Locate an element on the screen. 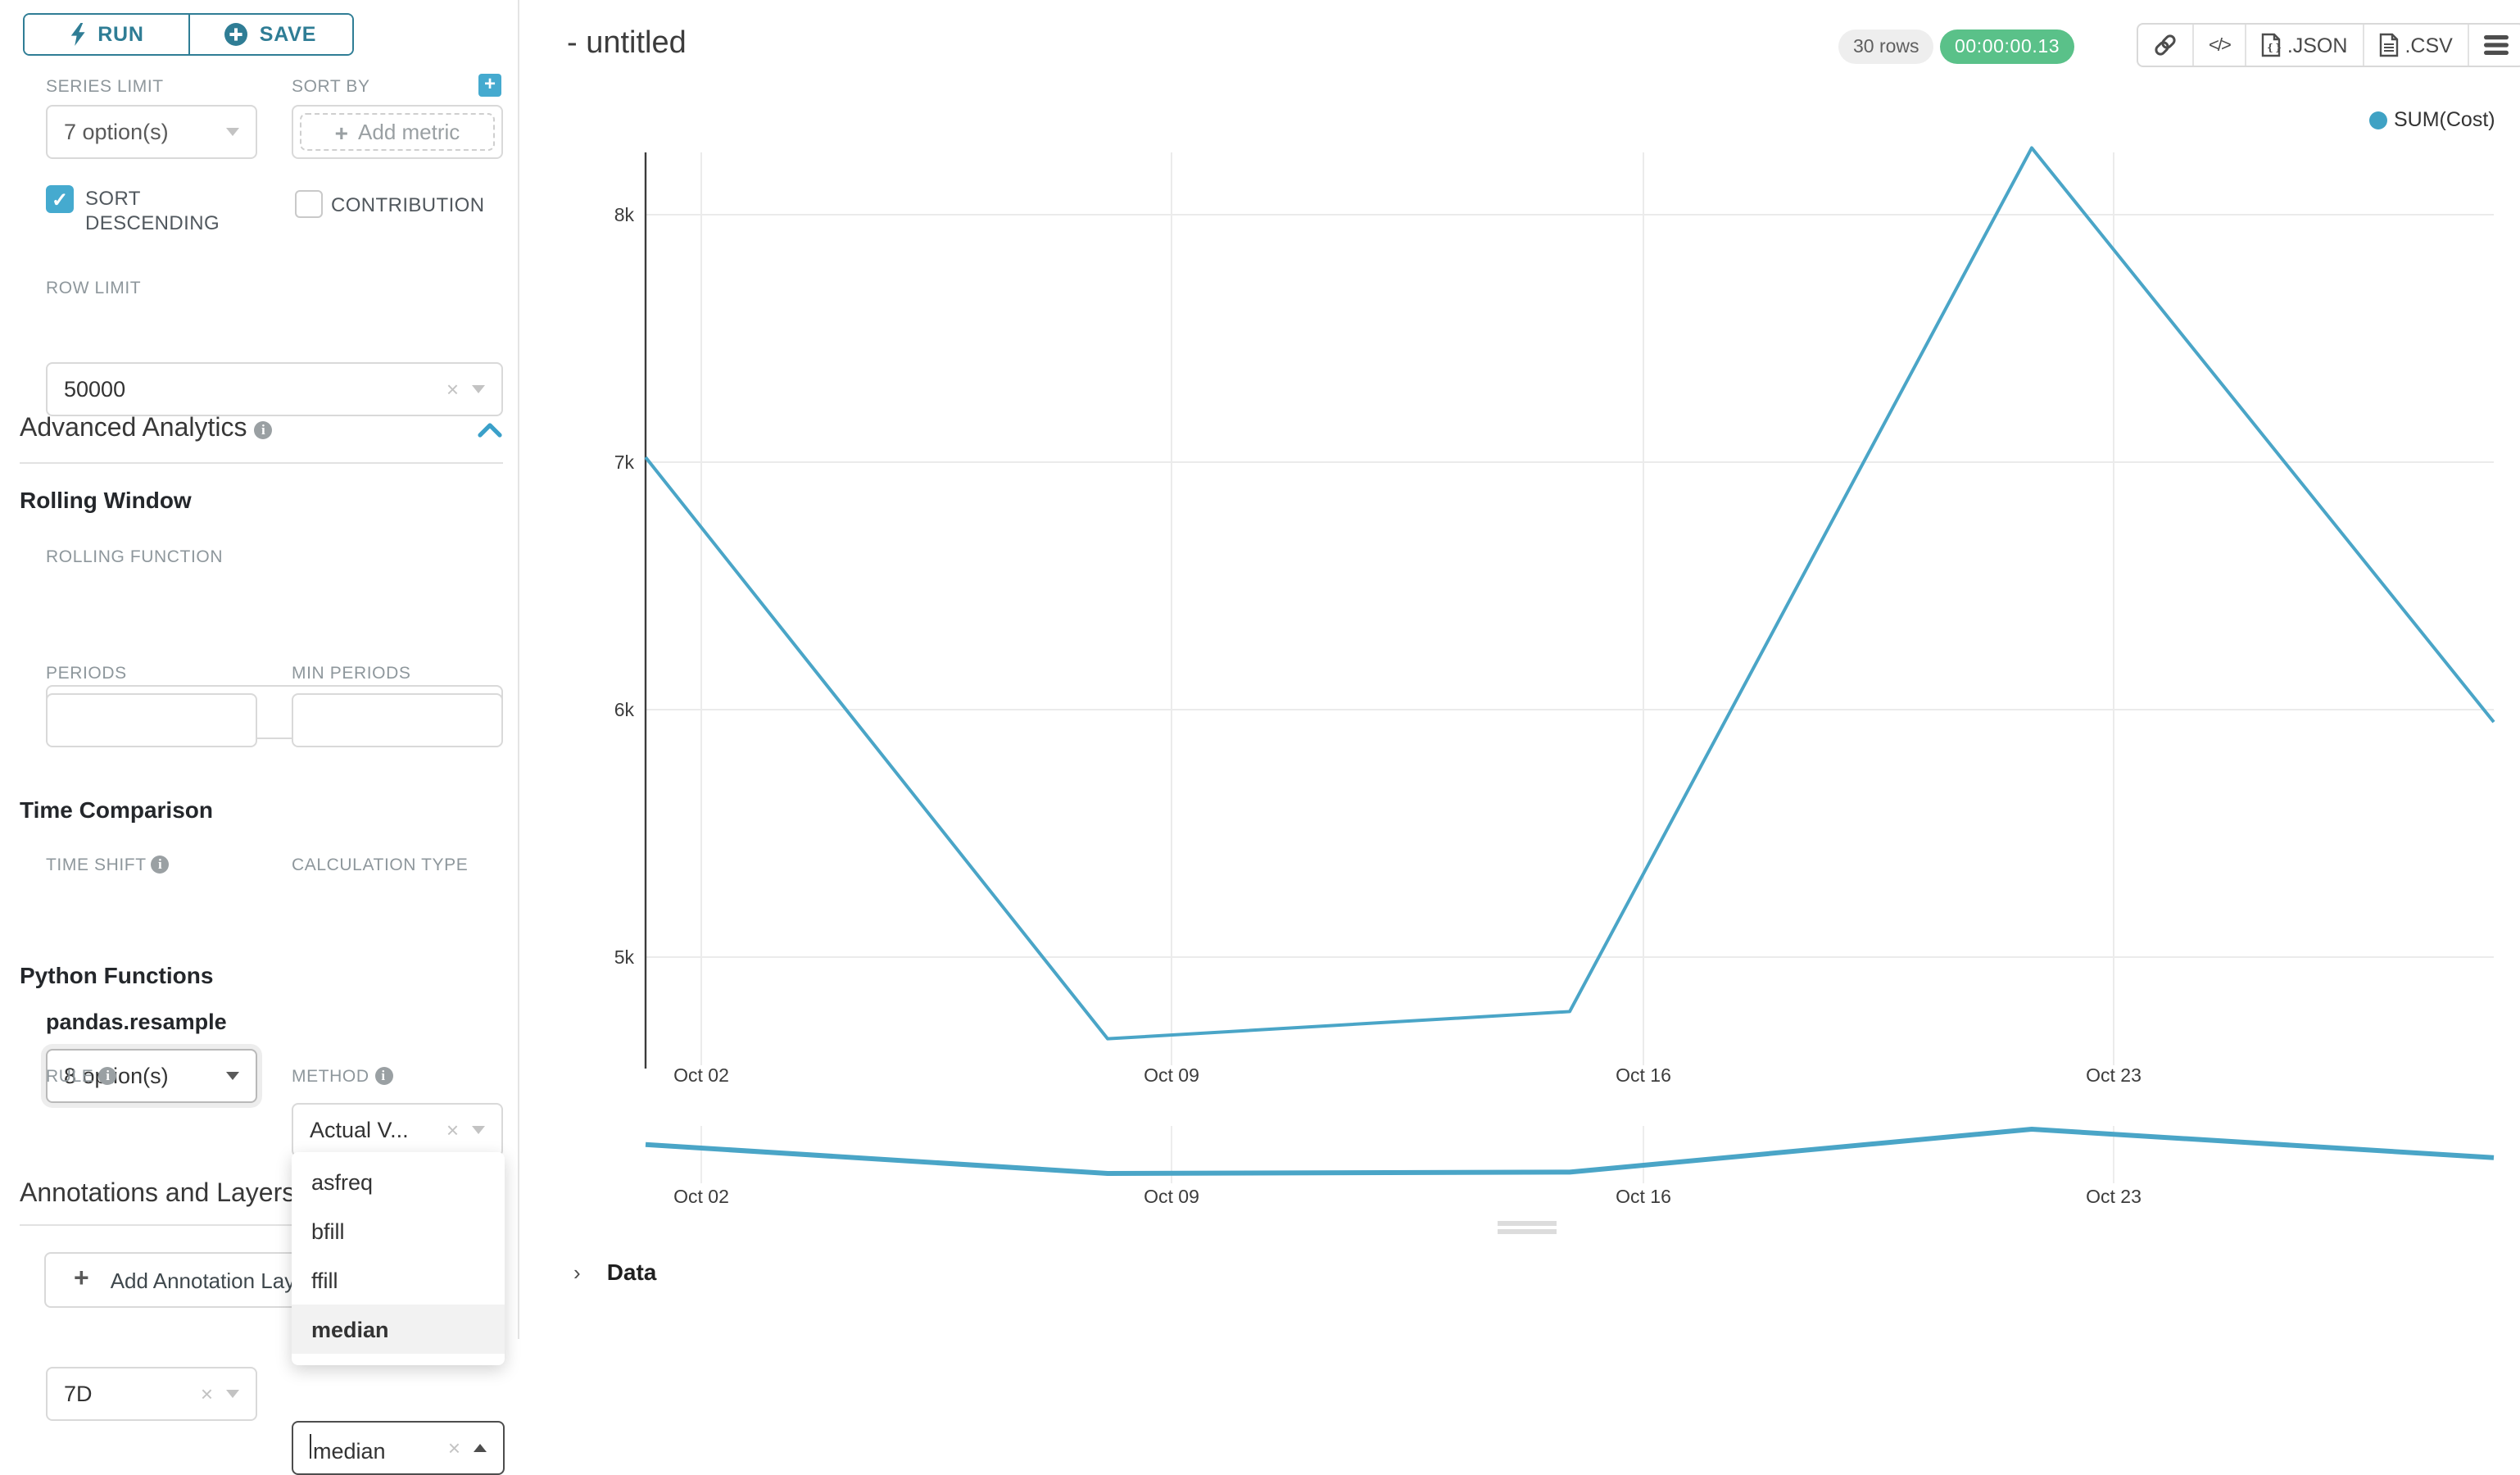 The height and width of the screenshot is (1475, 2520). x-axis-tick-label: Oct 23 is located at coordinates (2114, 1075).